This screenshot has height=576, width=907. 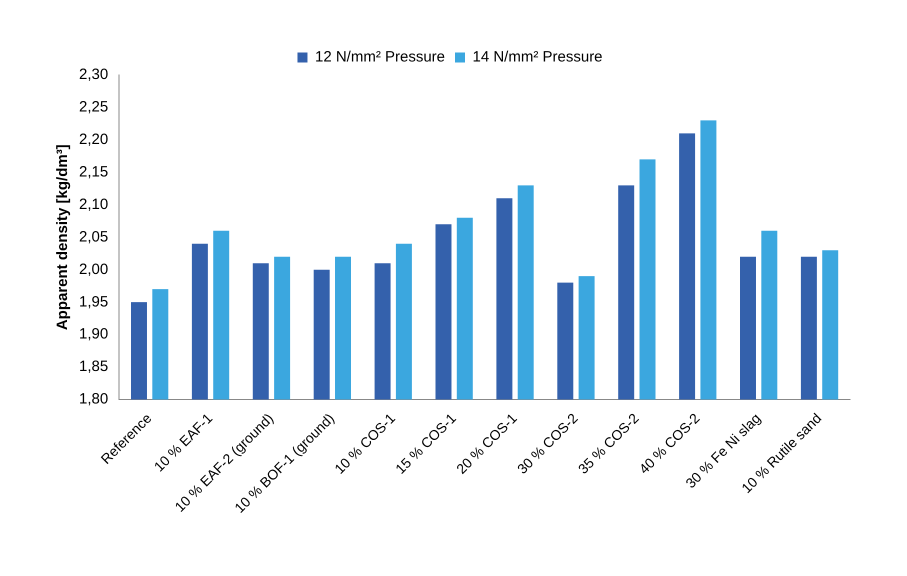 What do you see at coordinates (93, 367) in the screenshot?
I see `y-tick-label: 1,85` at bounding box center [93, 367].